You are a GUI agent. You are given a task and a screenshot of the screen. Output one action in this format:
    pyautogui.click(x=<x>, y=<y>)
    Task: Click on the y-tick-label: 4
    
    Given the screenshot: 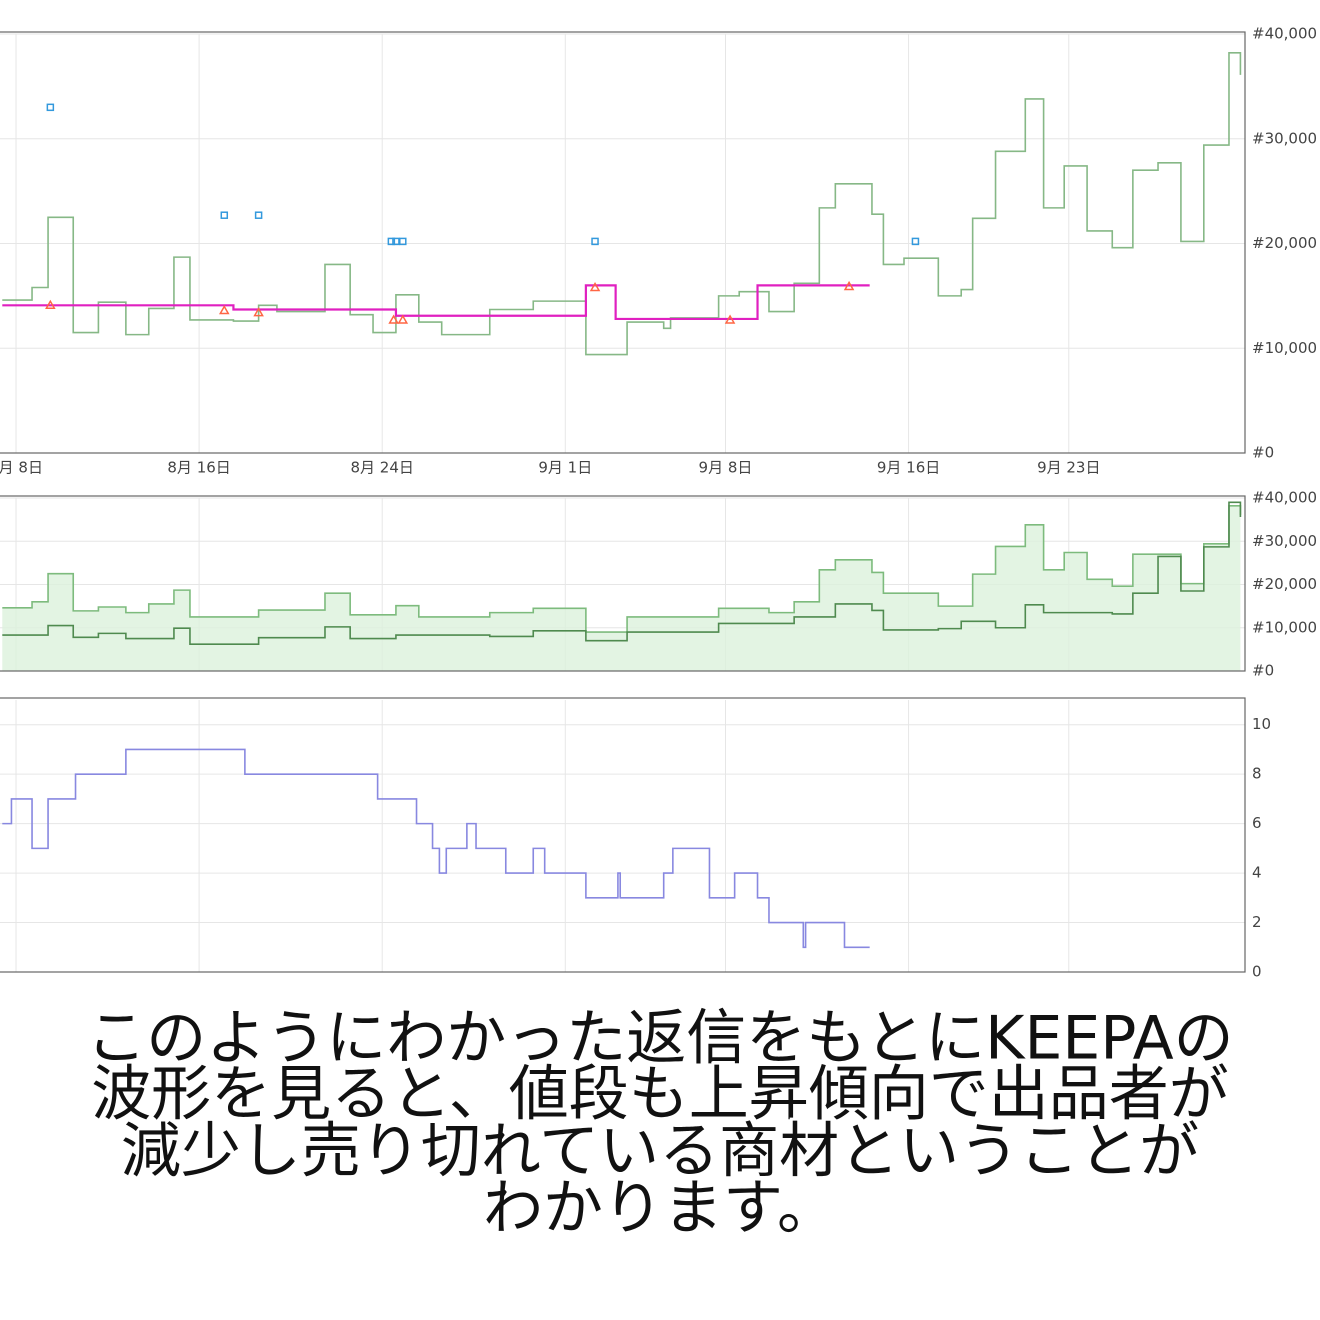 What is the action you would take?
    pyautogui.click(x=1257, y=873)
    